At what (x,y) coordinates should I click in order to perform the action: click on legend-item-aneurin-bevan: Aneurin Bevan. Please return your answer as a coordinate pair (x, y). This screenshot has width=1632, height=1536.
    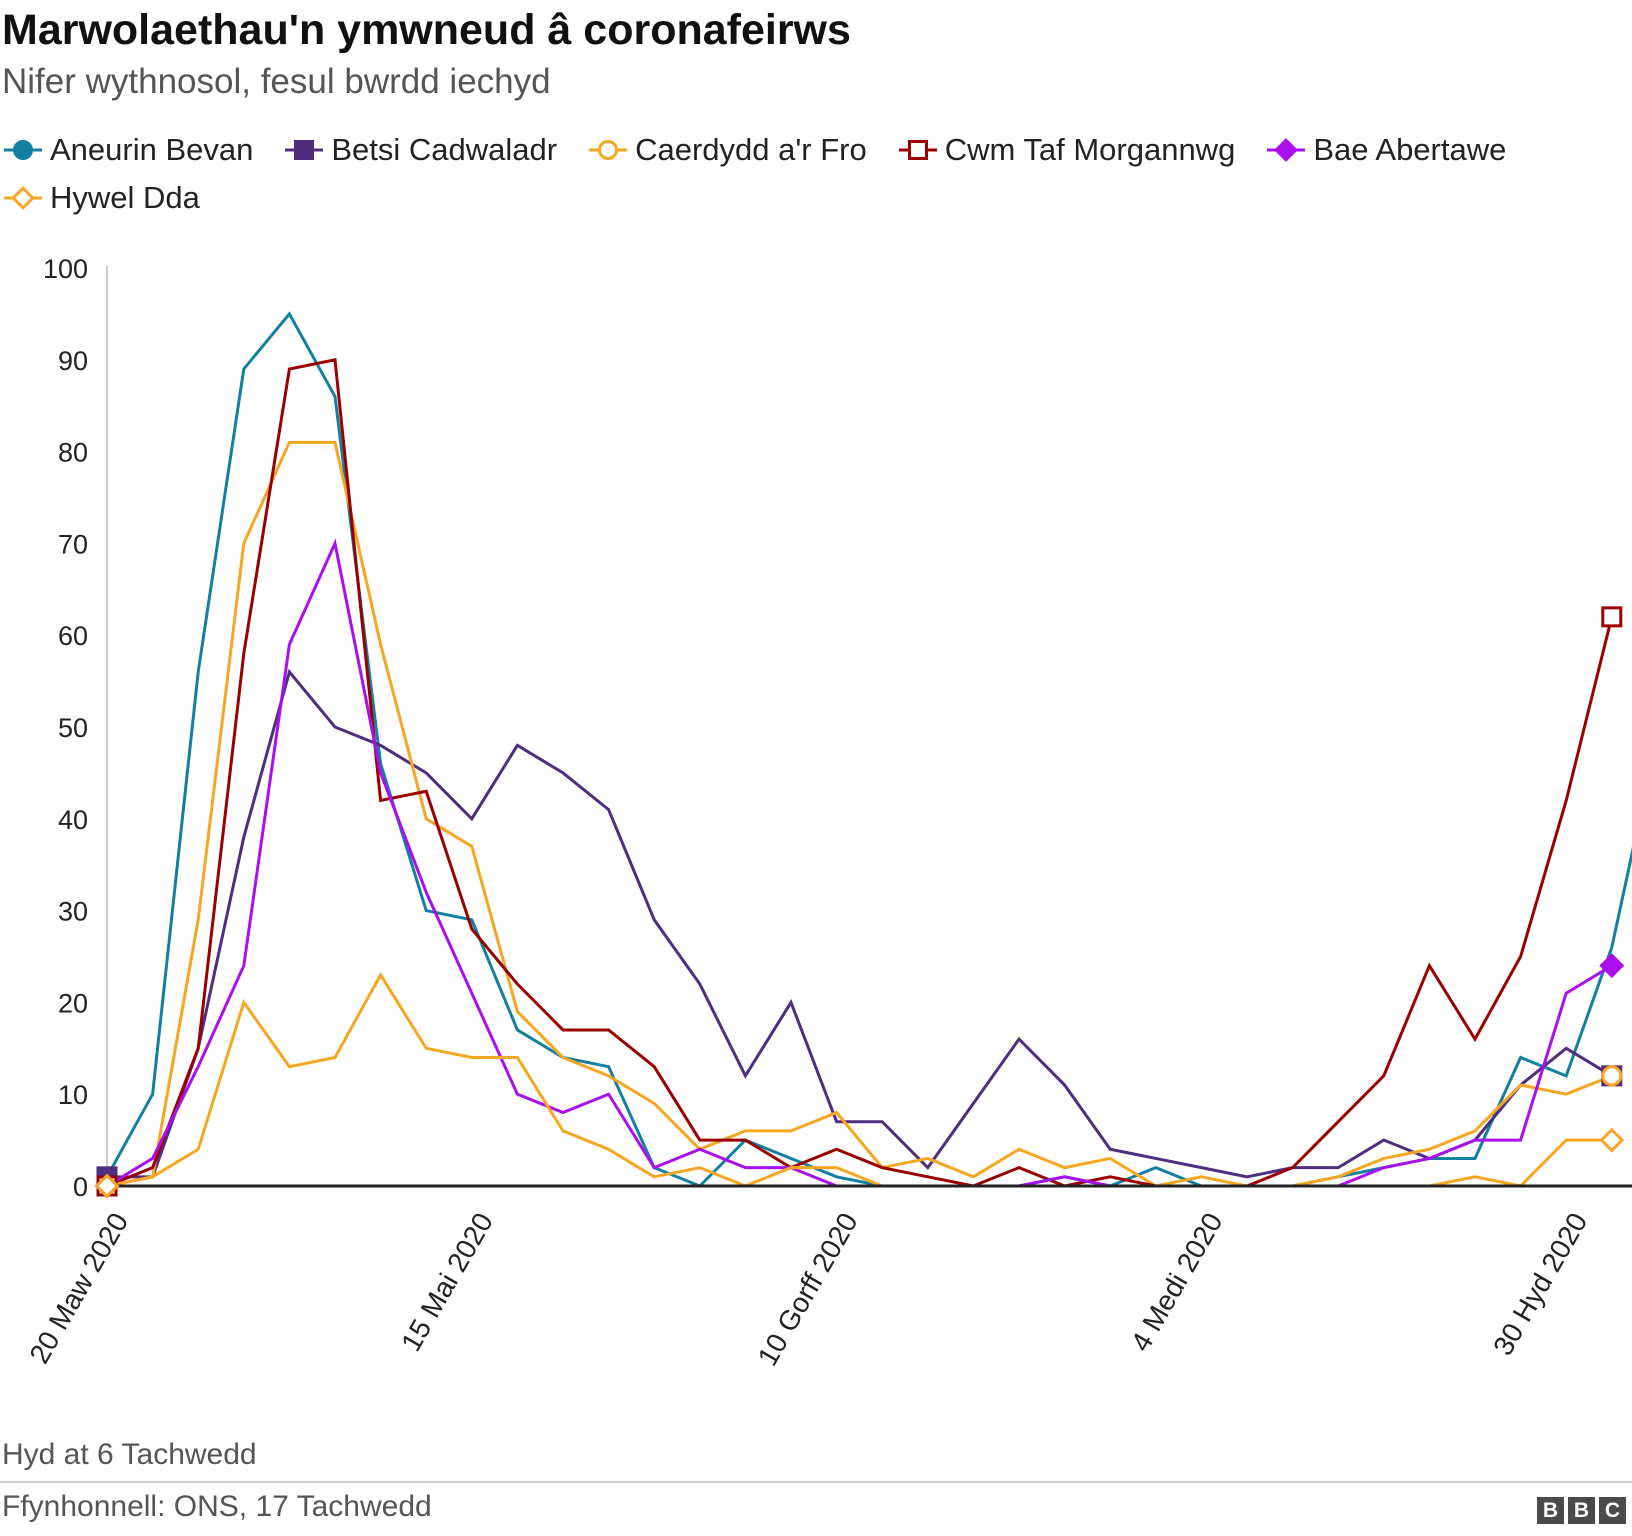
    Looking at the image, I should click on (127, 150).